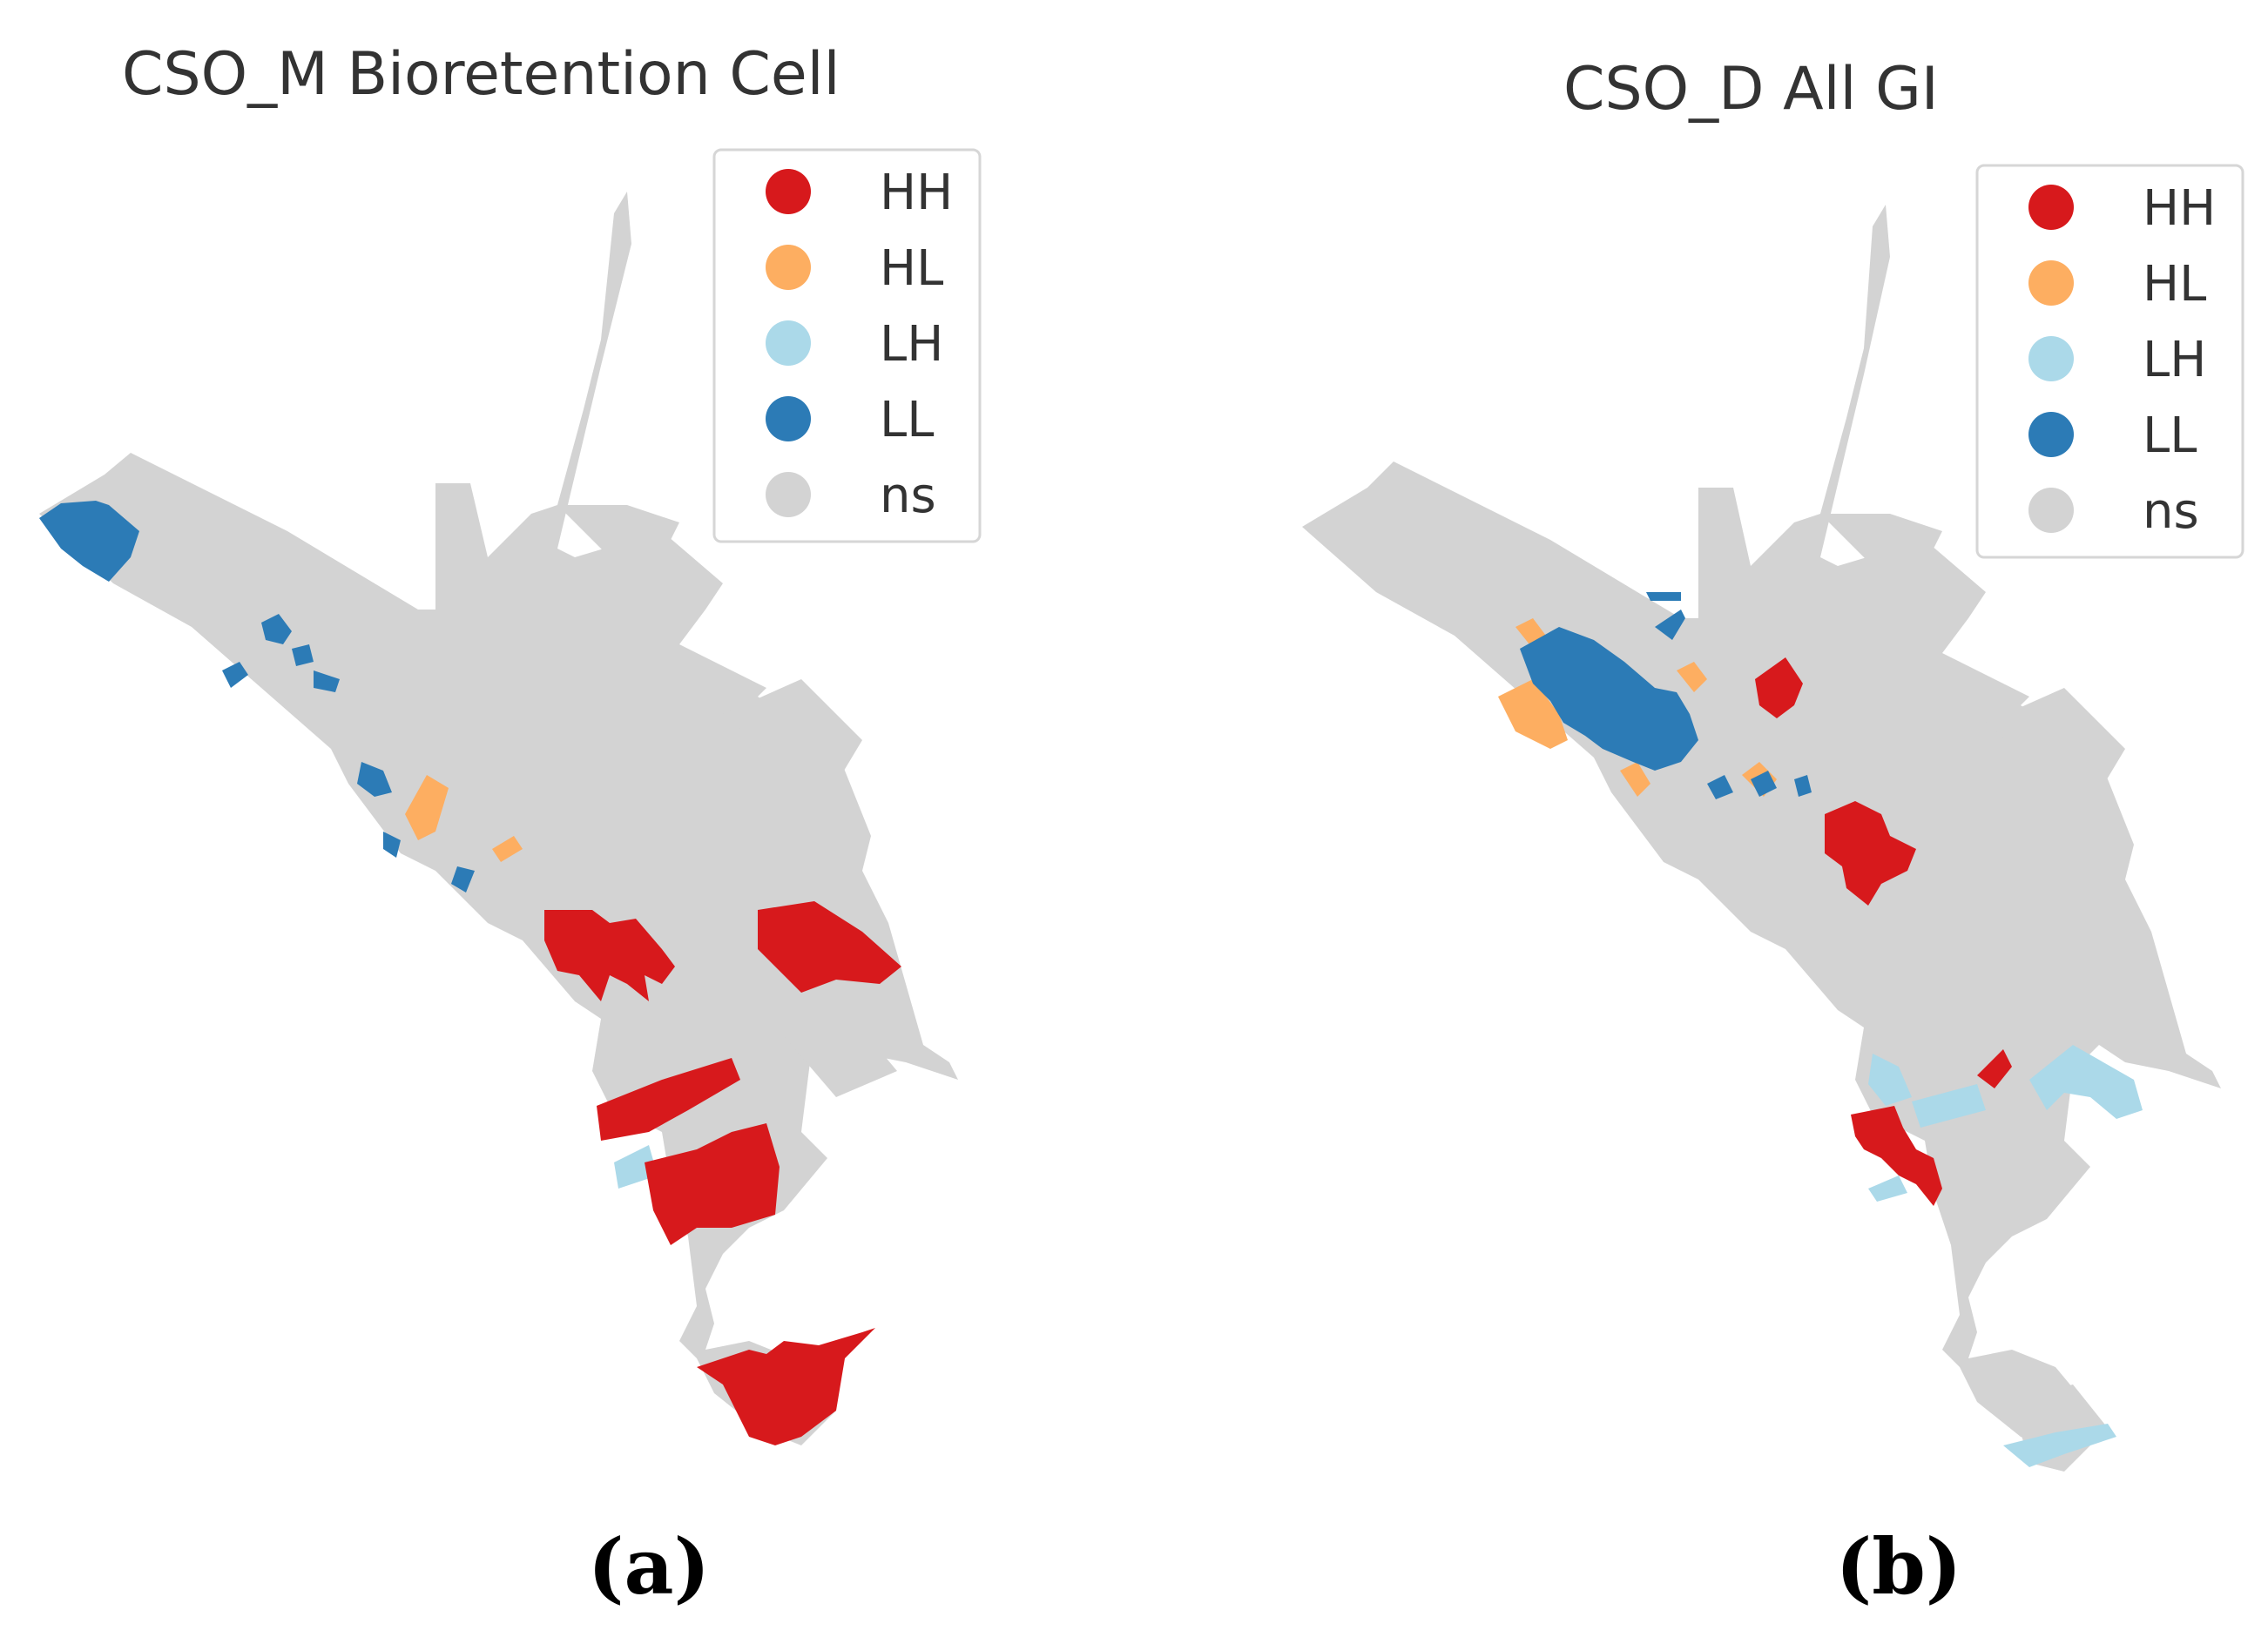  What do you see at coordinates (2051, 510) in the screenshot?
I see `panel-b-legend-ns-marker` at bounding box center [2051, 510].